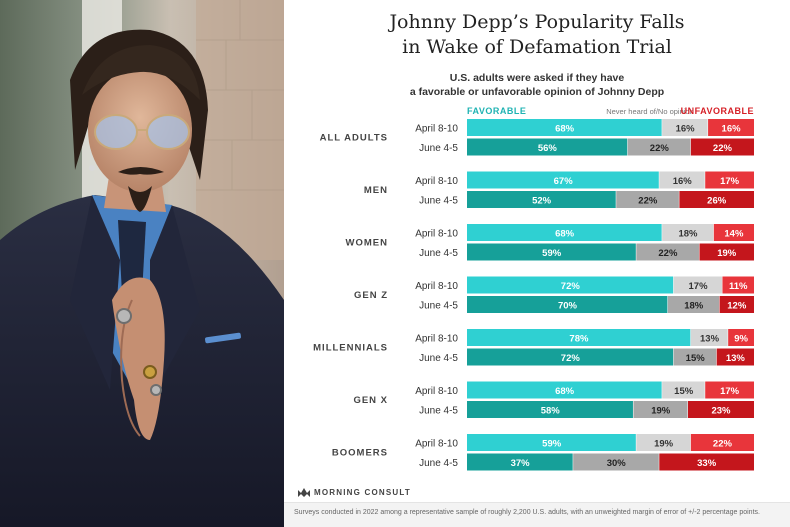 The height and width of the screenshot is (527, 790). Describe the element at coordinates (370, 400) in the screenshot. I see `group-label: GEN X` at that location.